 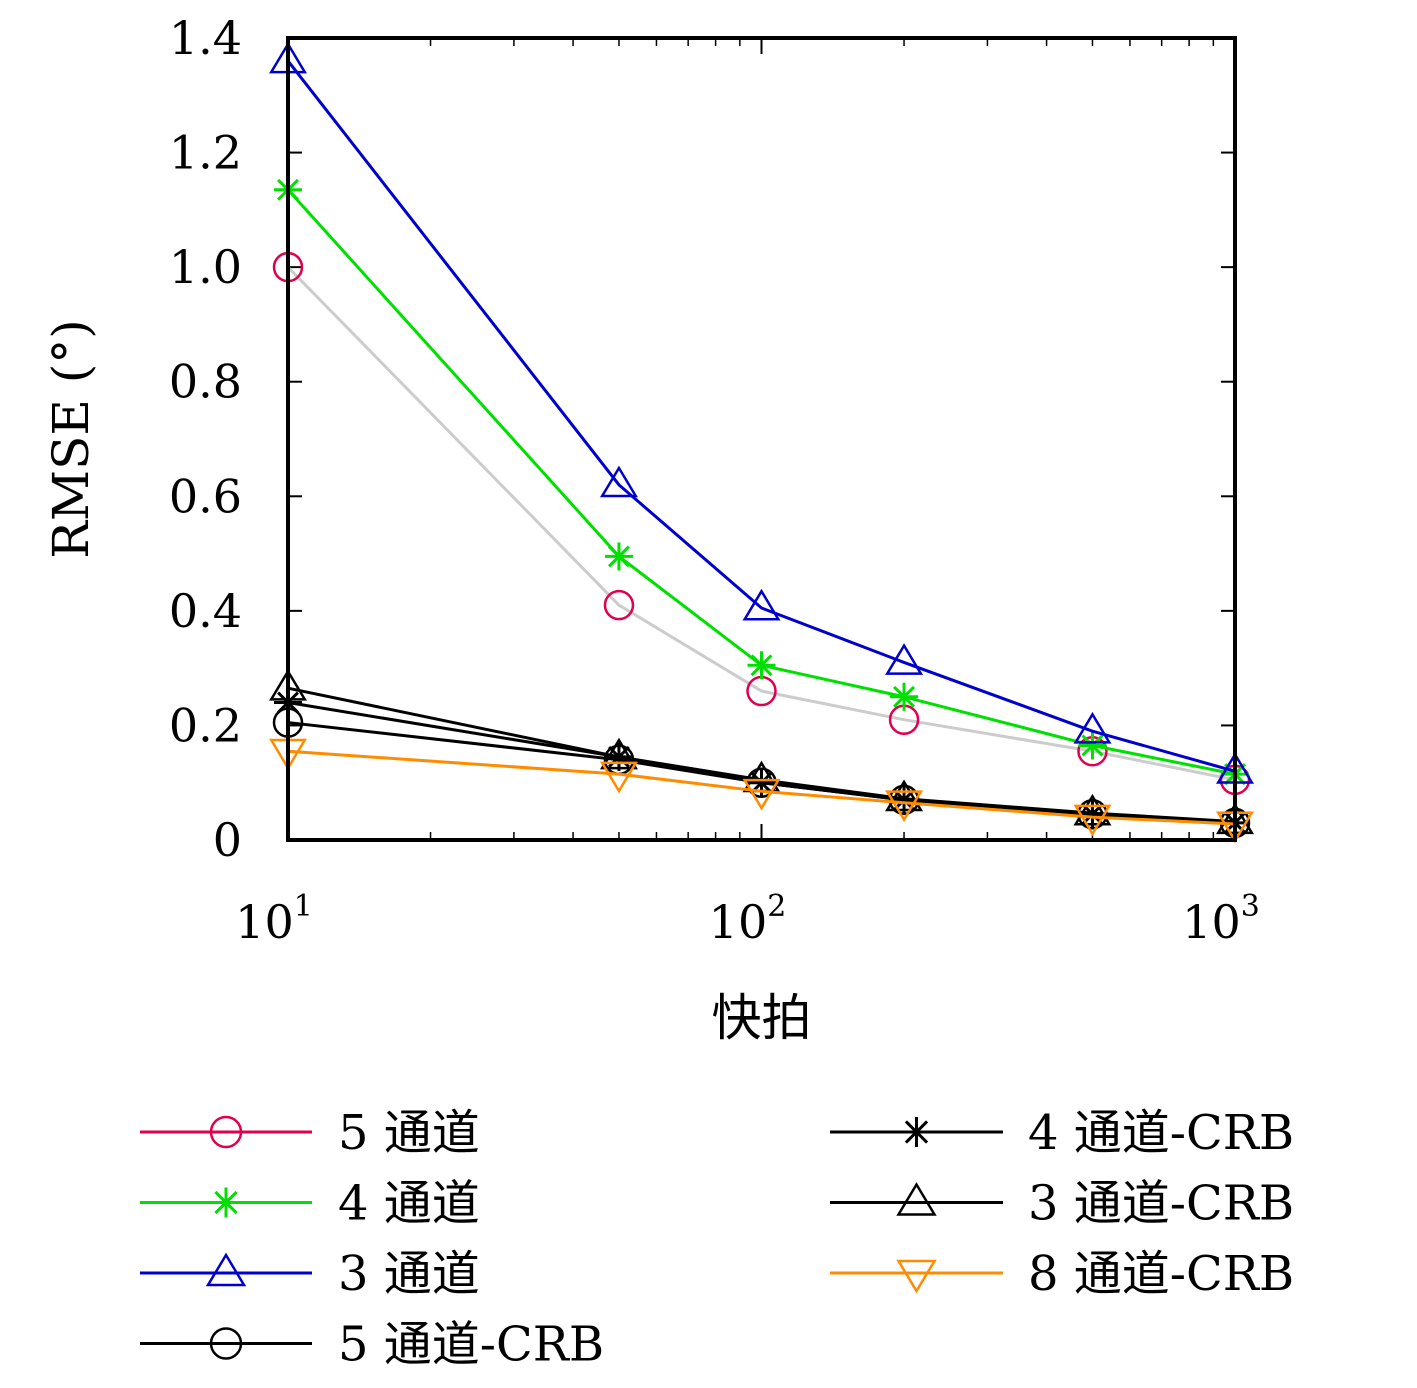 What do you see at coordinates (310, 1274) in the screenshot?
I see `legend-item: 3 通道` at bounding box center [310, 1274].